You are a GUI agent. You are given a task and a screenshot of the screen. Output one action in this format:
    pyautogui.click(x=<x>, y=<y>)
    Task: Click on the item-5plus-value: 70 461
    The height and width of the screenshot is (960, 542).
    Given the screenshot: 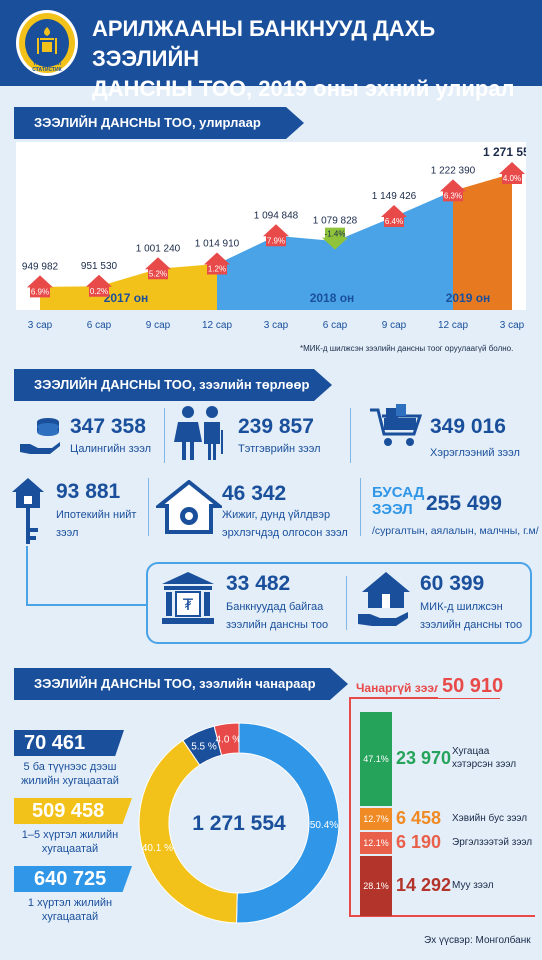 What is the action you would take?
    pyautogui.click(x=55, y=743)
    